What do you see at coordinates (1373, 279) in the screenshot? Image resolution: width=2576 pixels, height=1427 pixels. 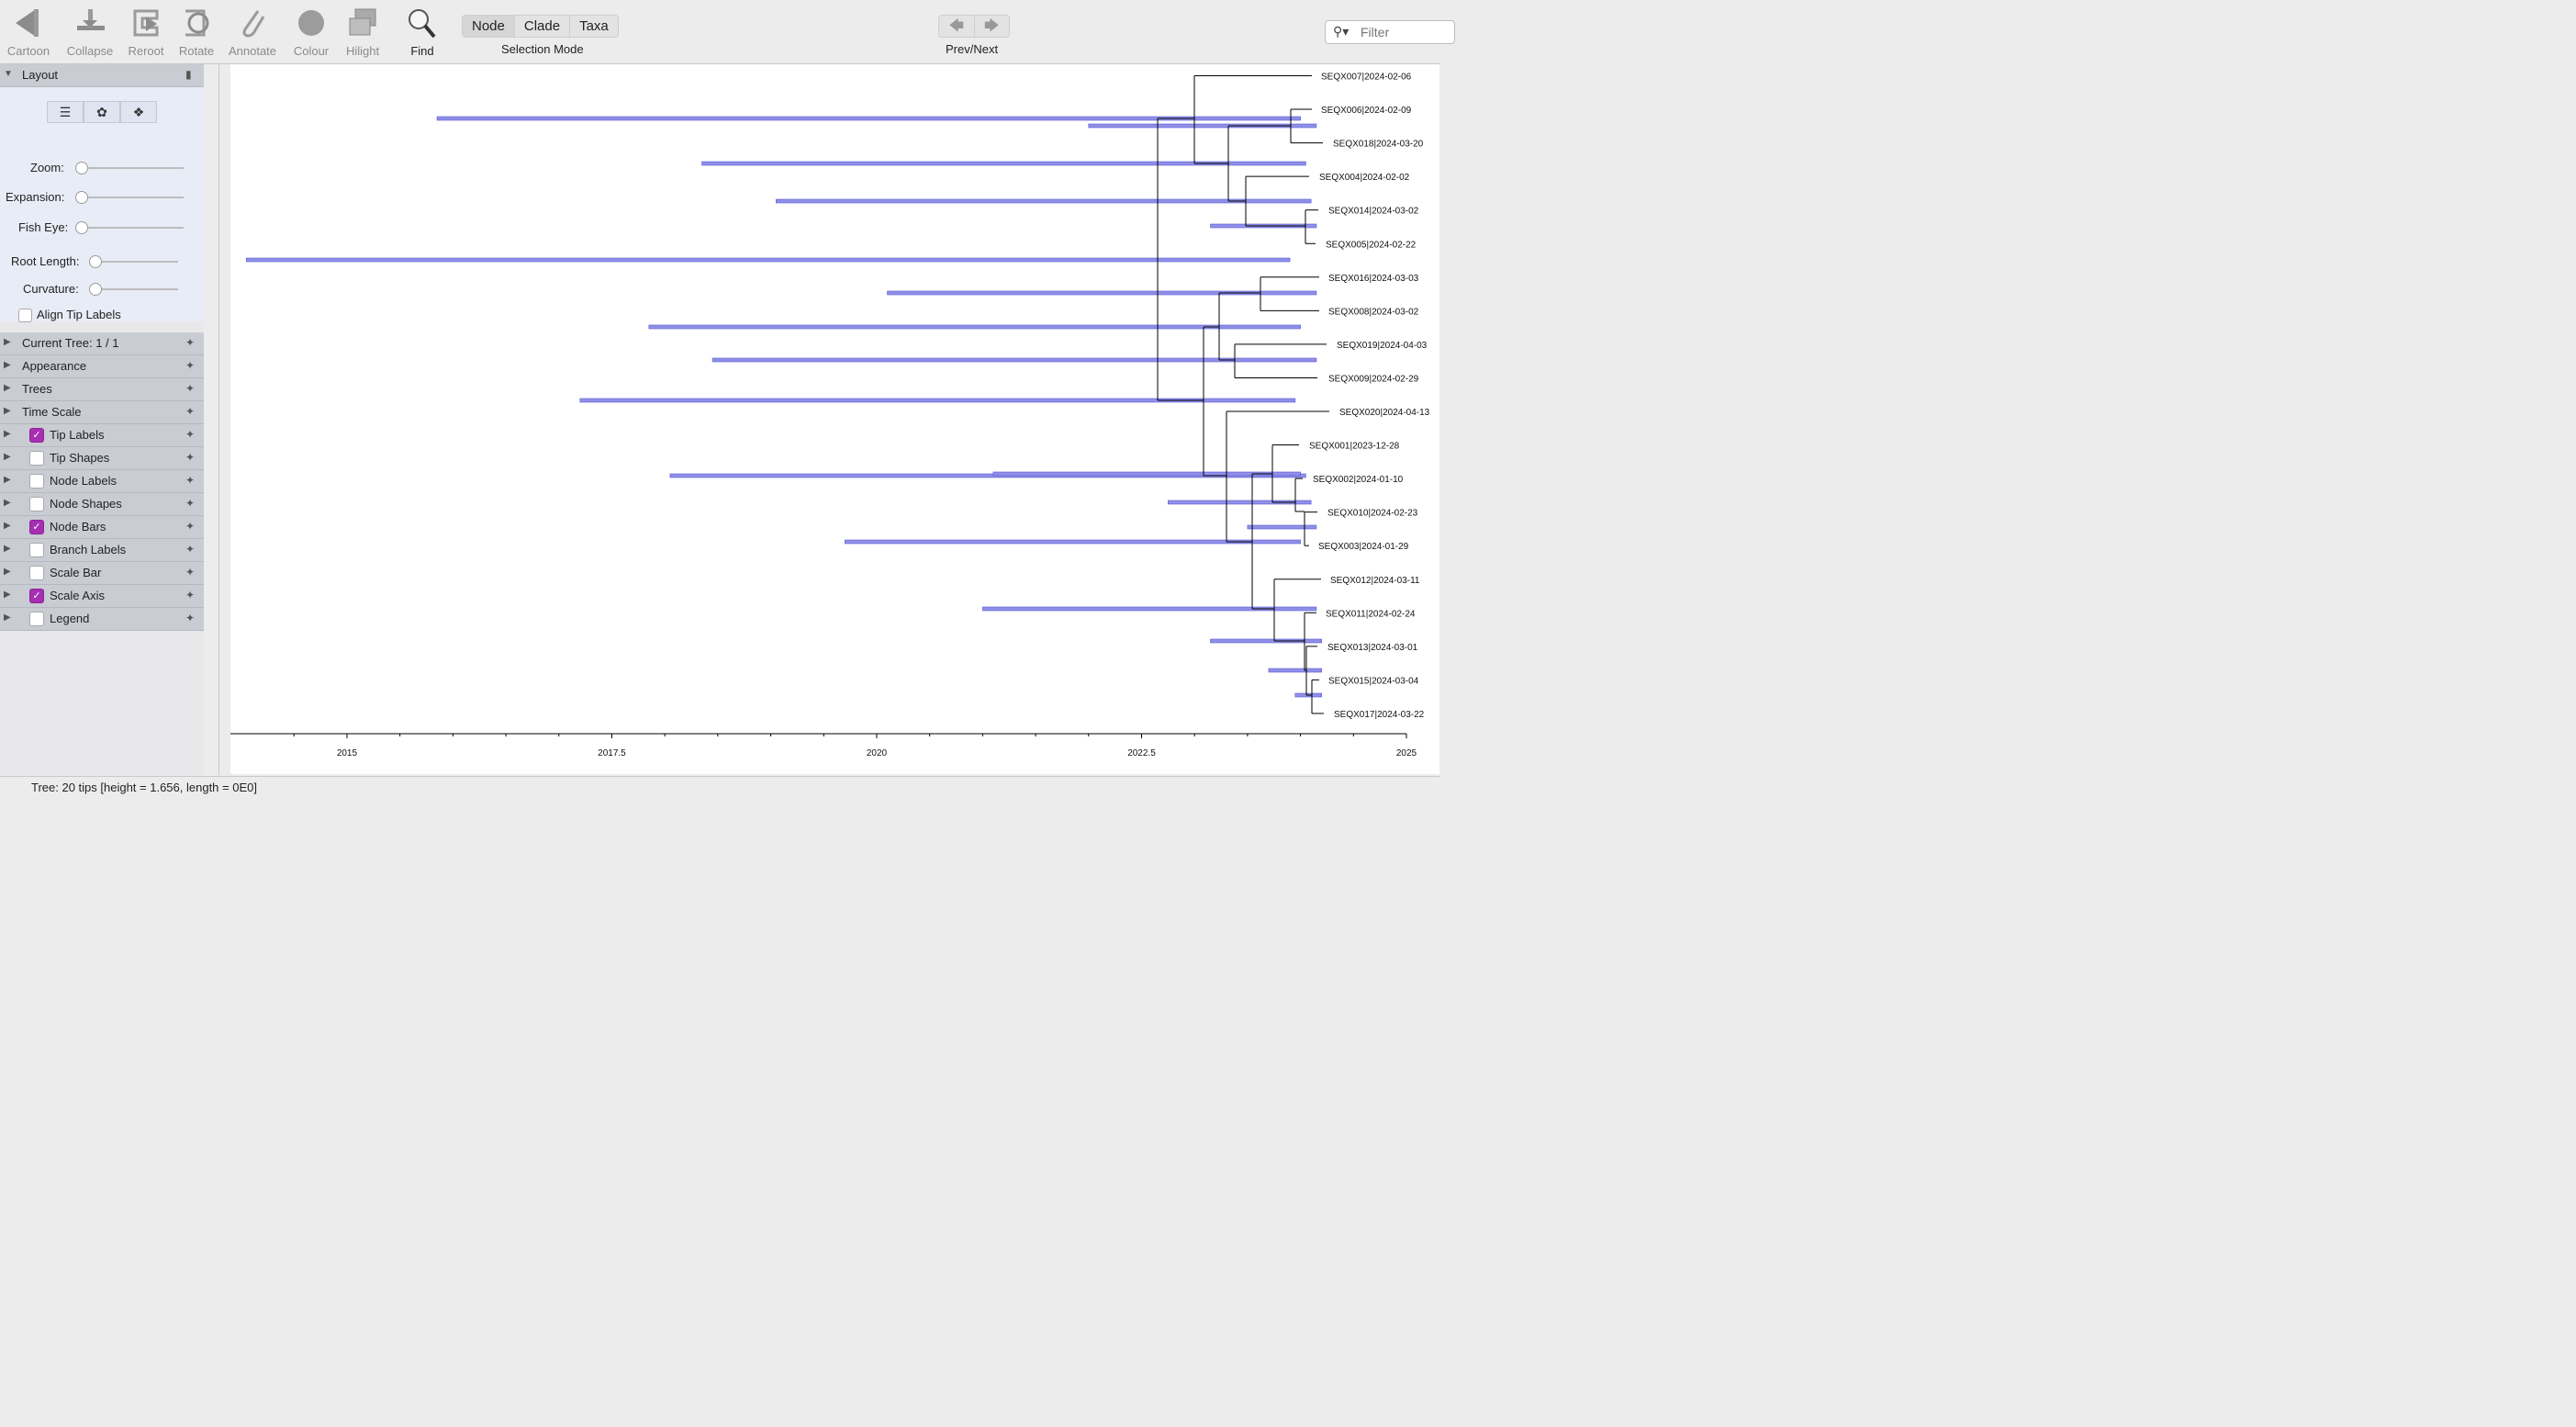 I see `tip-label: SEQX016|2024-03-03` at bounding box center [1373, 279].